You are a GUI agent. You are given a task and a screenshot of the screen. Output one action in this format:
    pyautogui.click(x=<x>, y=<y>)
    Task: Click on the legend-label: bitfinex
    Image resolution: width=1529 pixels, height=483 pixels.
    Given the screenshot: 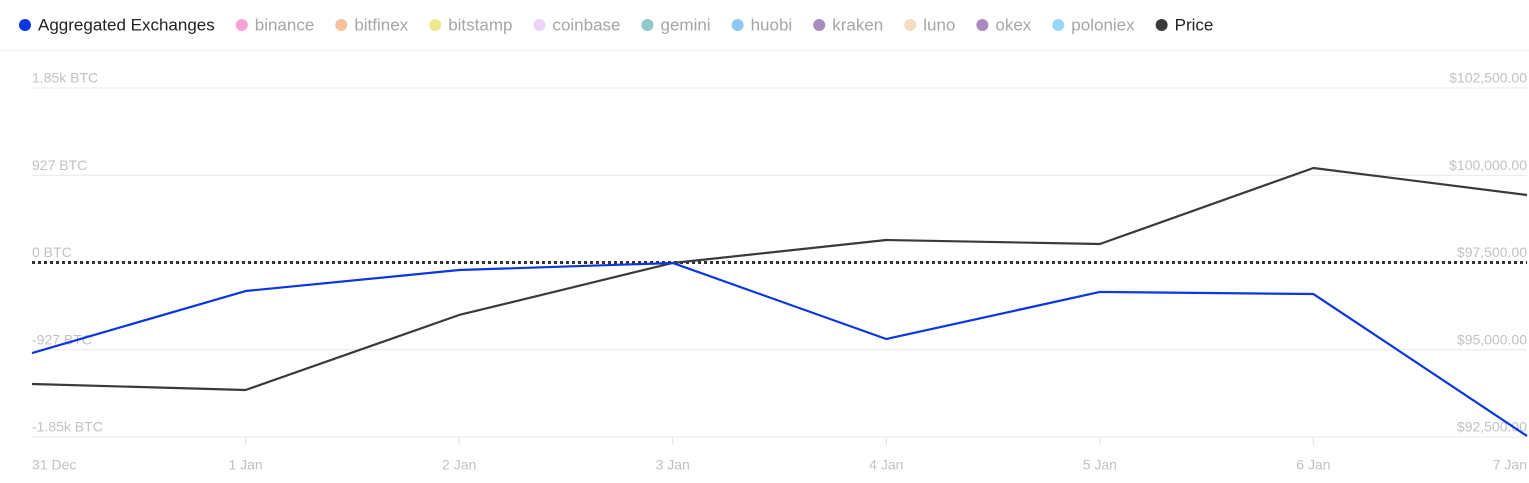 What is the action you would take?
    pyautogui.click(x=381, y=24)
    